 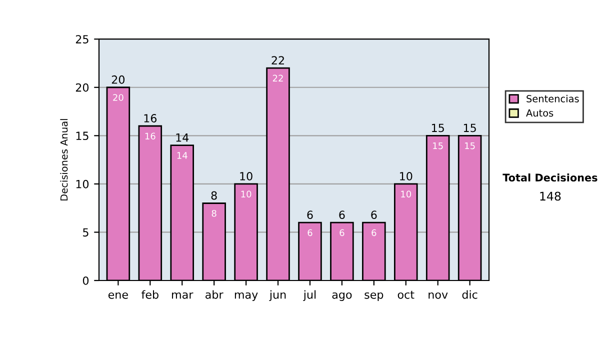 I want to click on x-tick-label: jul, so click(x=309, y=295).